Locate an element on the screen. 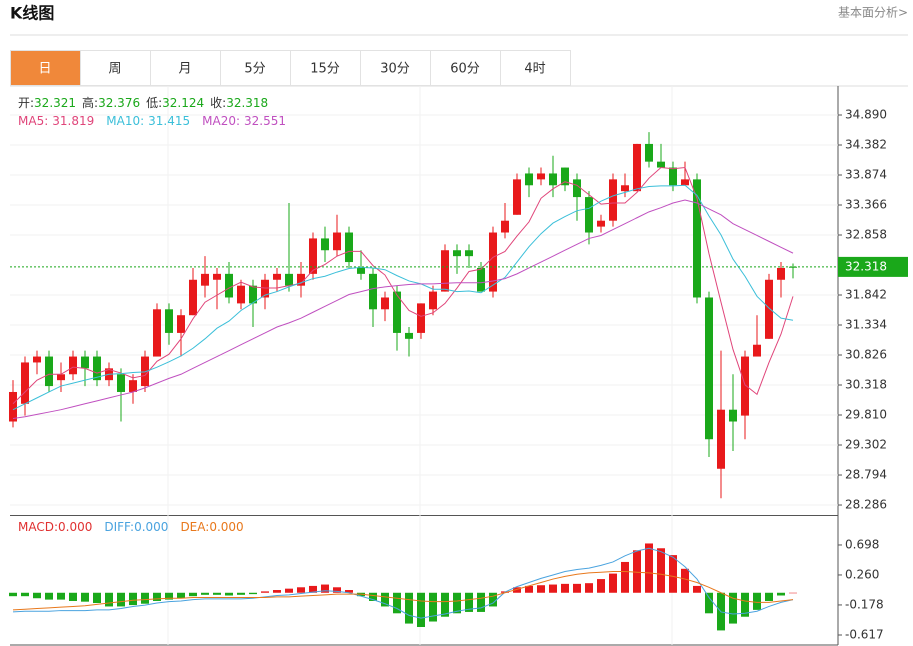 This screenshot has height=646, width=913. tab-label: 4时 is located at coordinates (534, 69).